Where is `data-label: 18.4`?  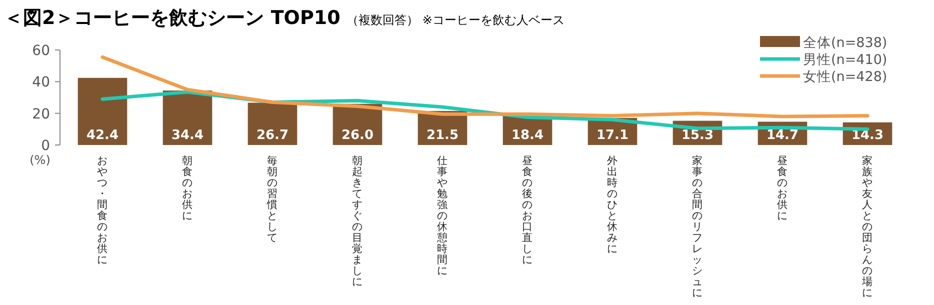 data-label: 18.4 is located at coordinates (527, 135).